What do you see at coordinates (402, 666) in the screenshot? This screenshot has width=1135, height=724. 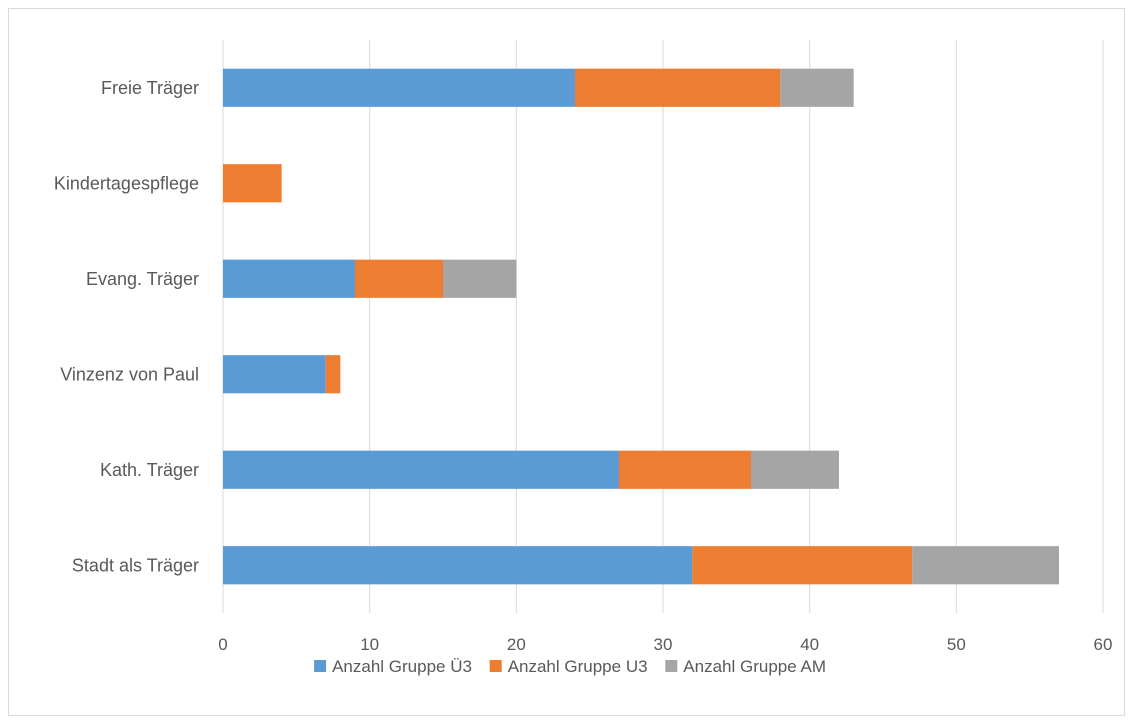 I see `legend-label: Anzahl Gruppe Ü3` at bounding box center [402, 666].